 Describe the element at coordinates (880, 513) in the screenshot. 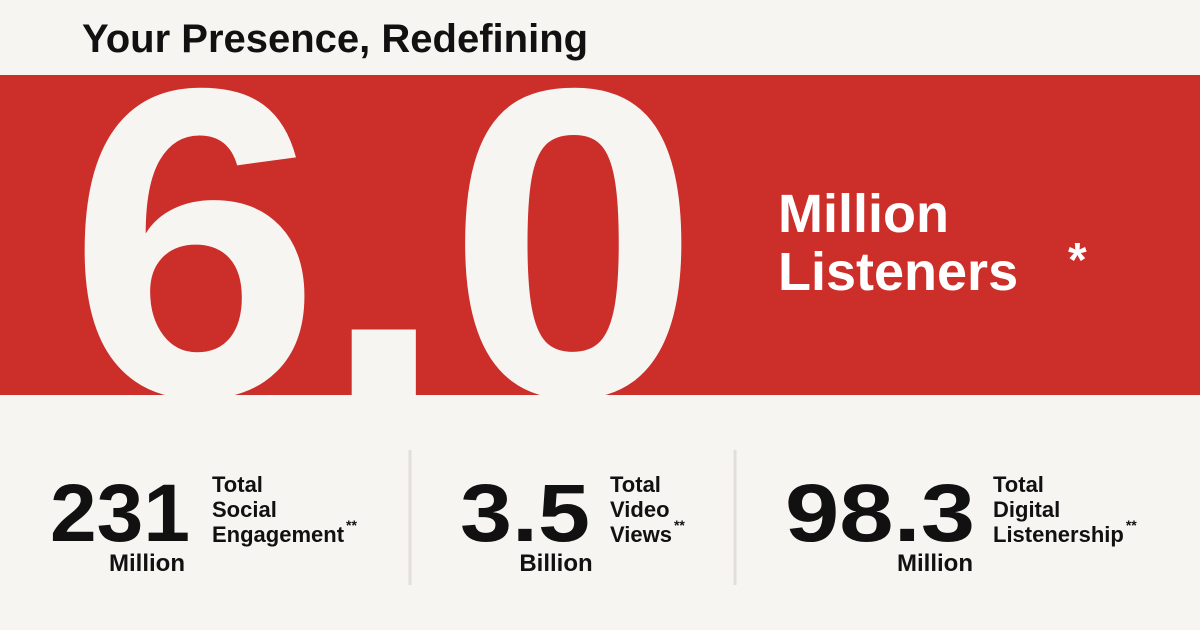

I see `stat-number: 98.3` at that location.